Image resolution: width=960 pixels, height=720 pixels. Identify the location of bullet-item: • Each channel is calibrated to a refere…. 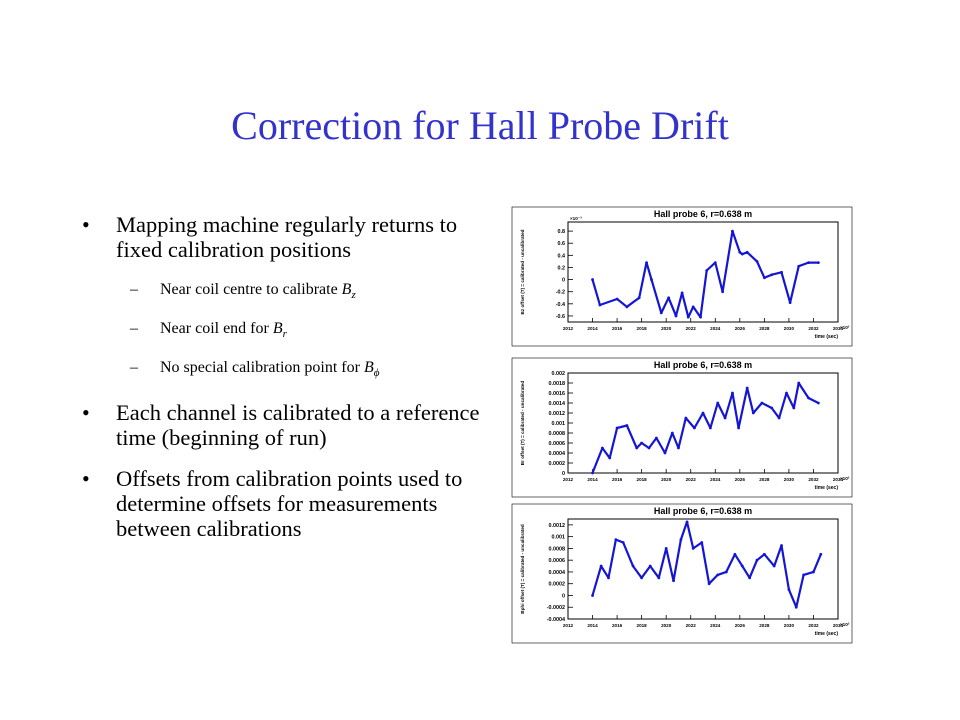
(292, 425).